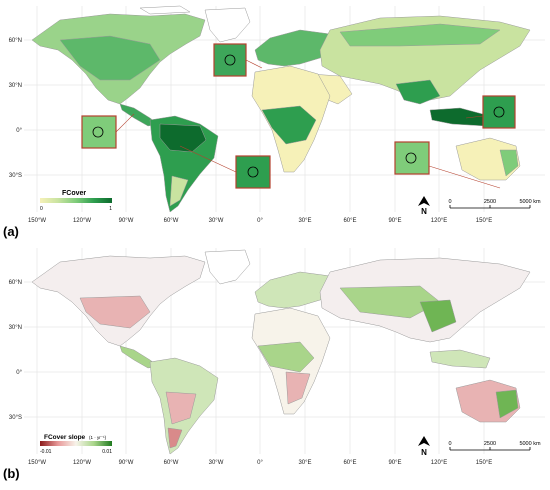 Image resolution: width=550 pixels, height=490 pixels. I want to click on legend-unit: (1 · yr⁻¹), so click(98, 437).